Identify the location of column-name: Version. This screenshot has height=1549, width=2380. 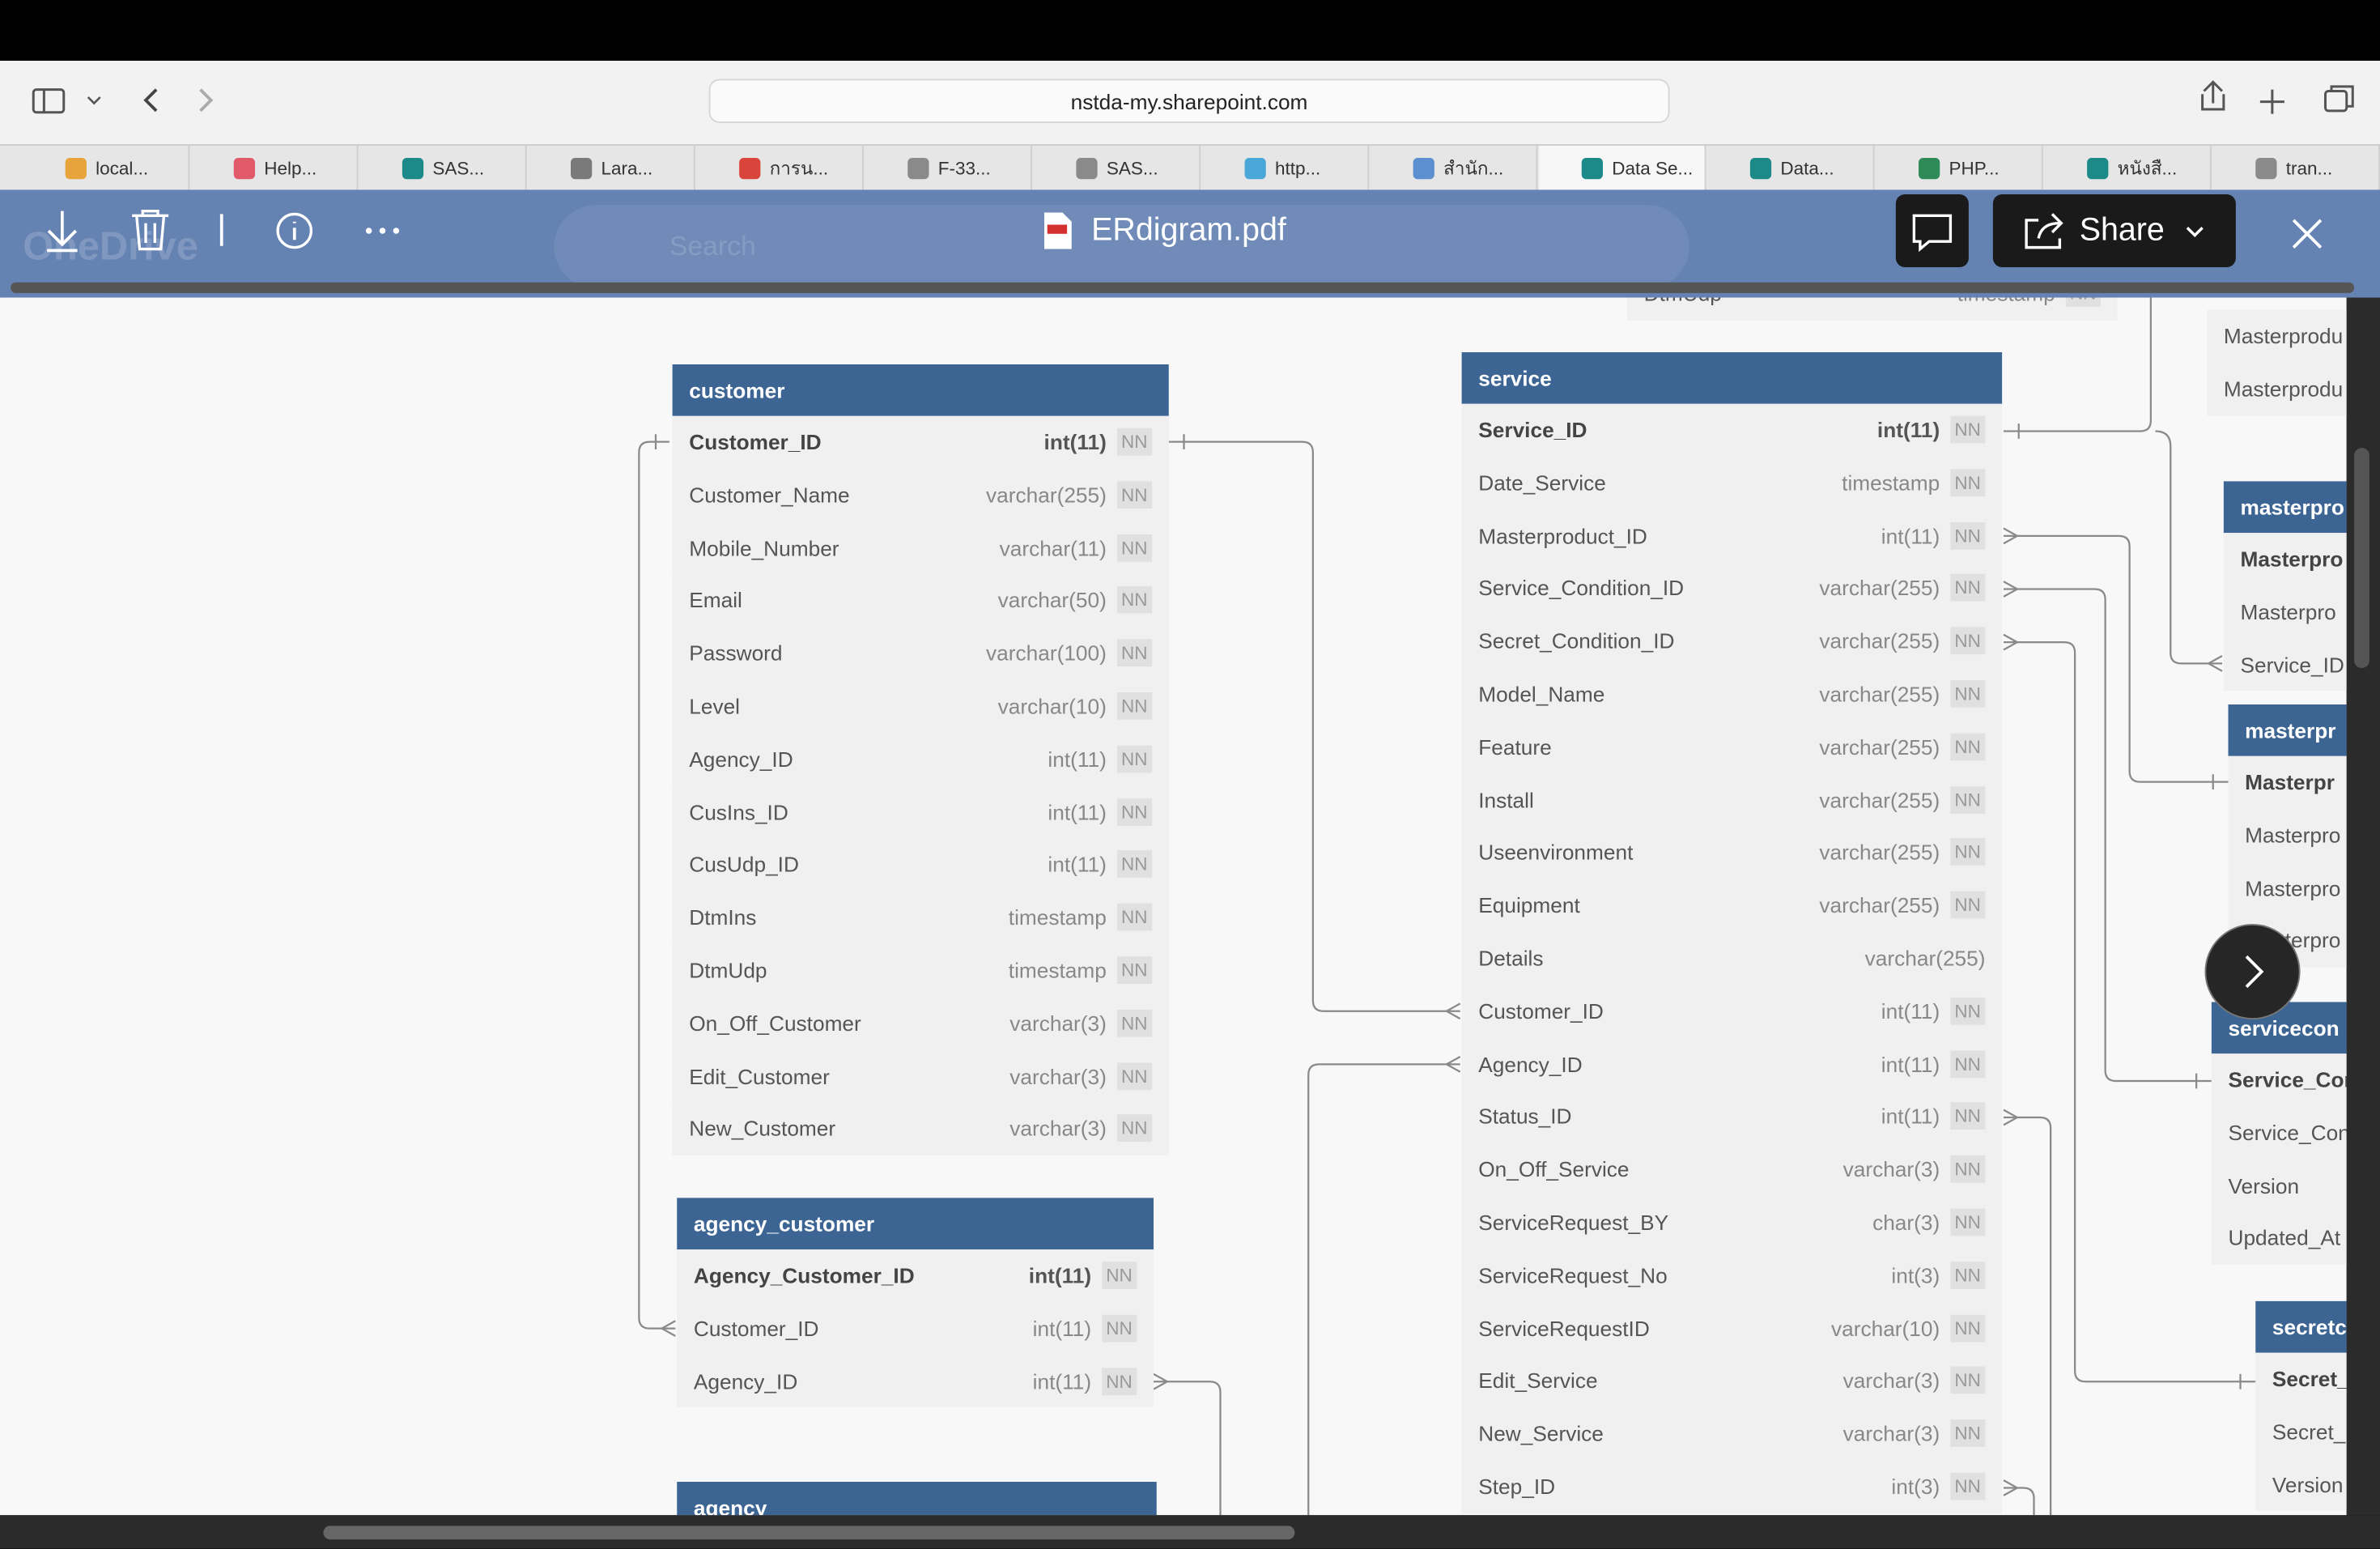
(2264, 1185).